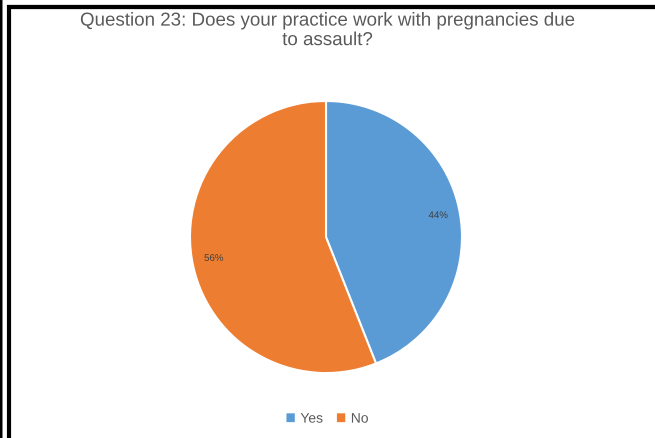 The width and height of the screenshot is (655, 438). I want to click on data-label: 44%, so click(438, 214).